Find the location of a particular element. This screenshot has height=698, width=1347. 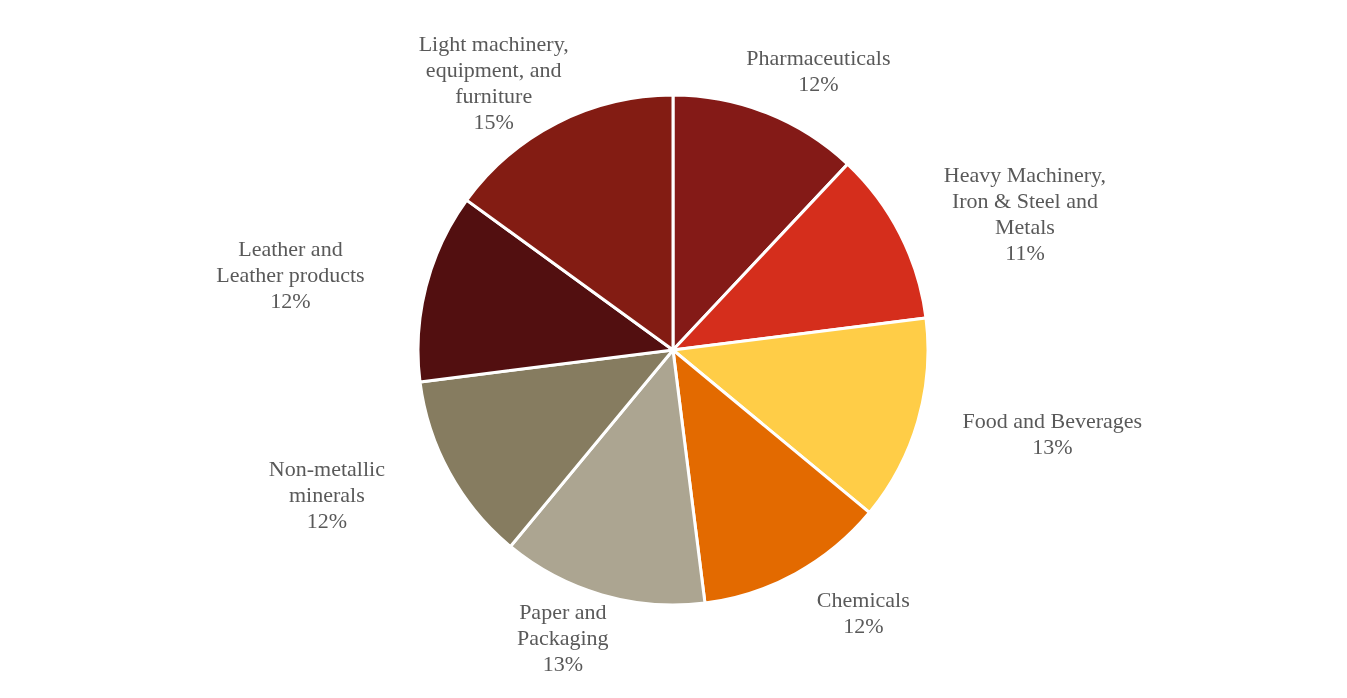

slice-label: Heavy Machinery, Iron & Steel and Metals is located at coordinates (1025, 200).